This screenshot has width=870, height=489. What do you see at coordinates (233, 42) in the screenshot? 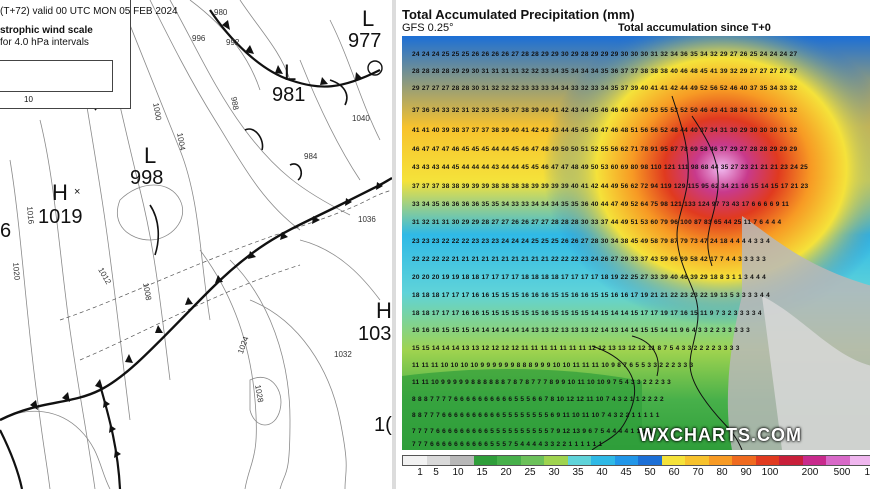
I see `isobar-label: 992` at bounding box center [233, 42].